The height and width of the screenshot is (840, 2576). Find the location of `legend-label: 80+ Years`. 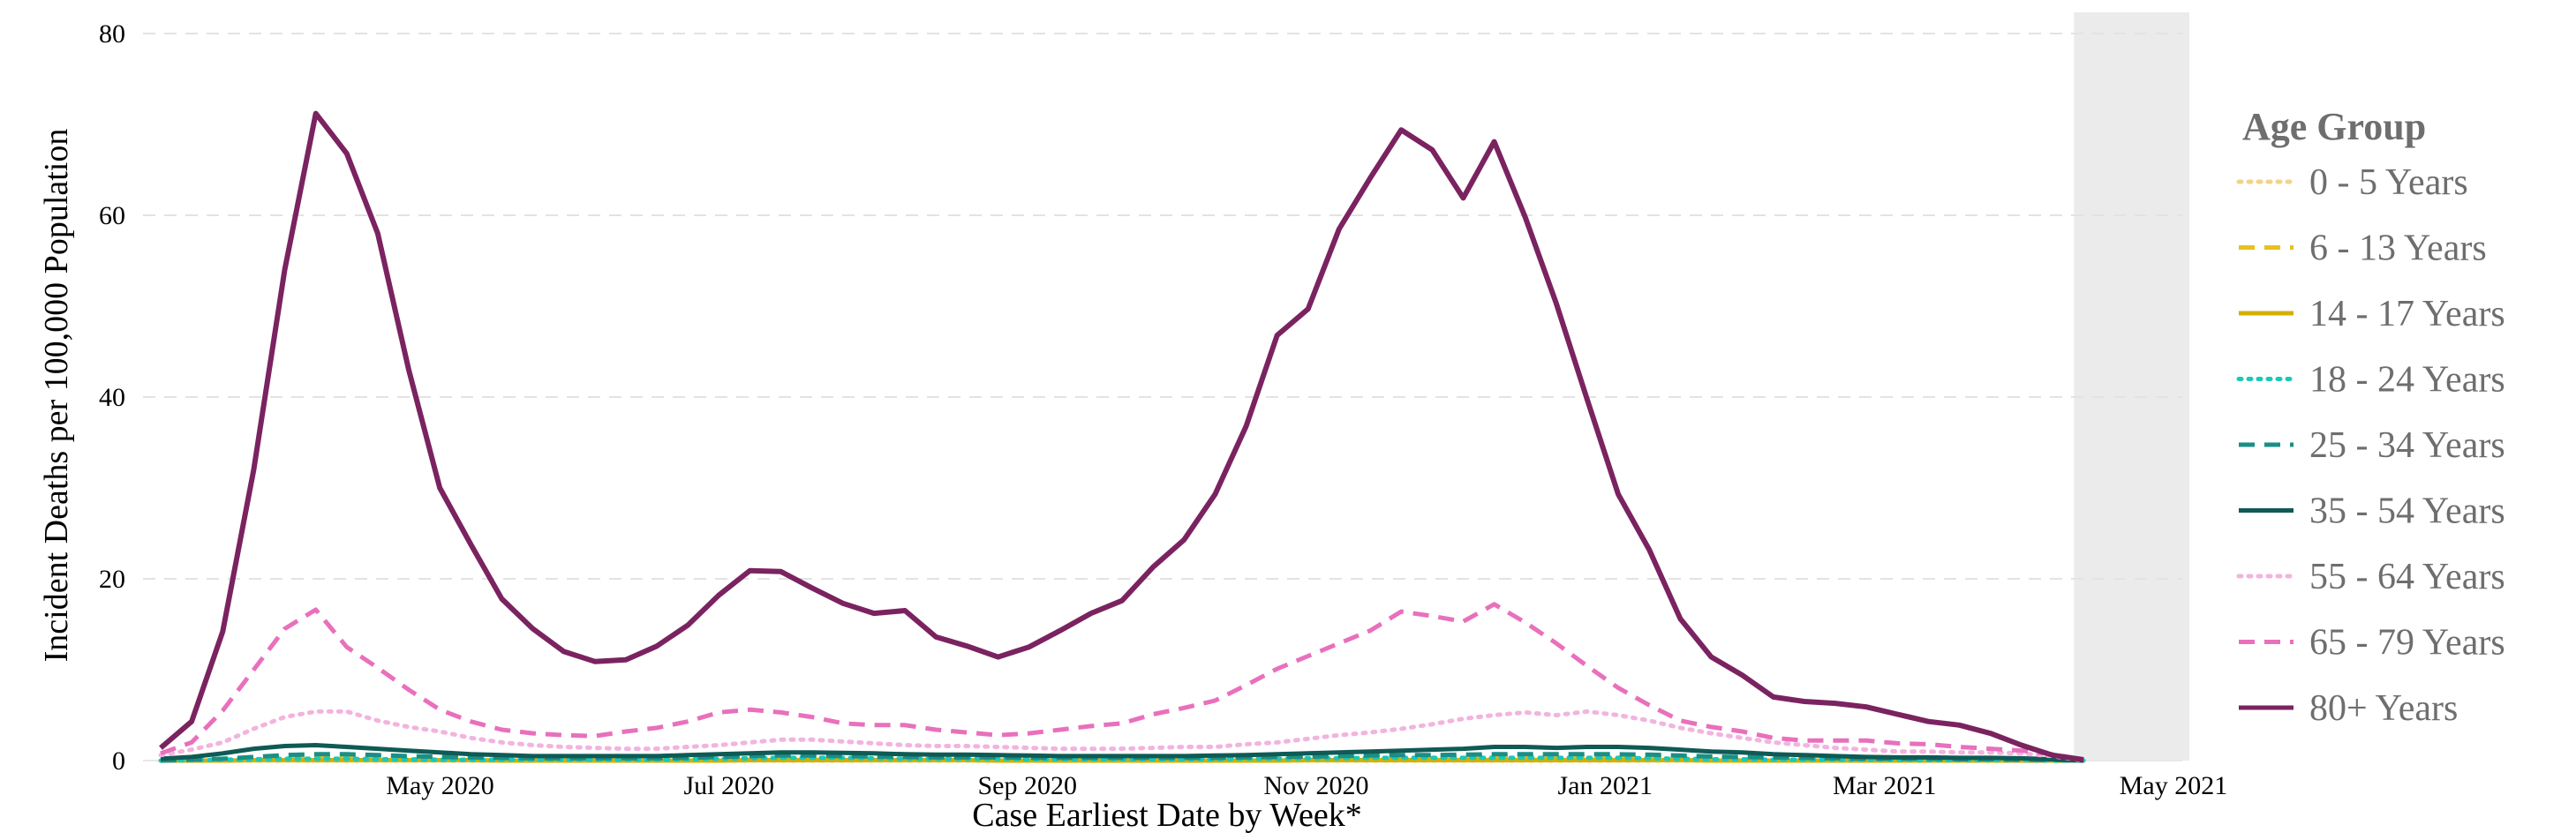

legend-label: 80+ Years is located at coordinates (2384, 708).